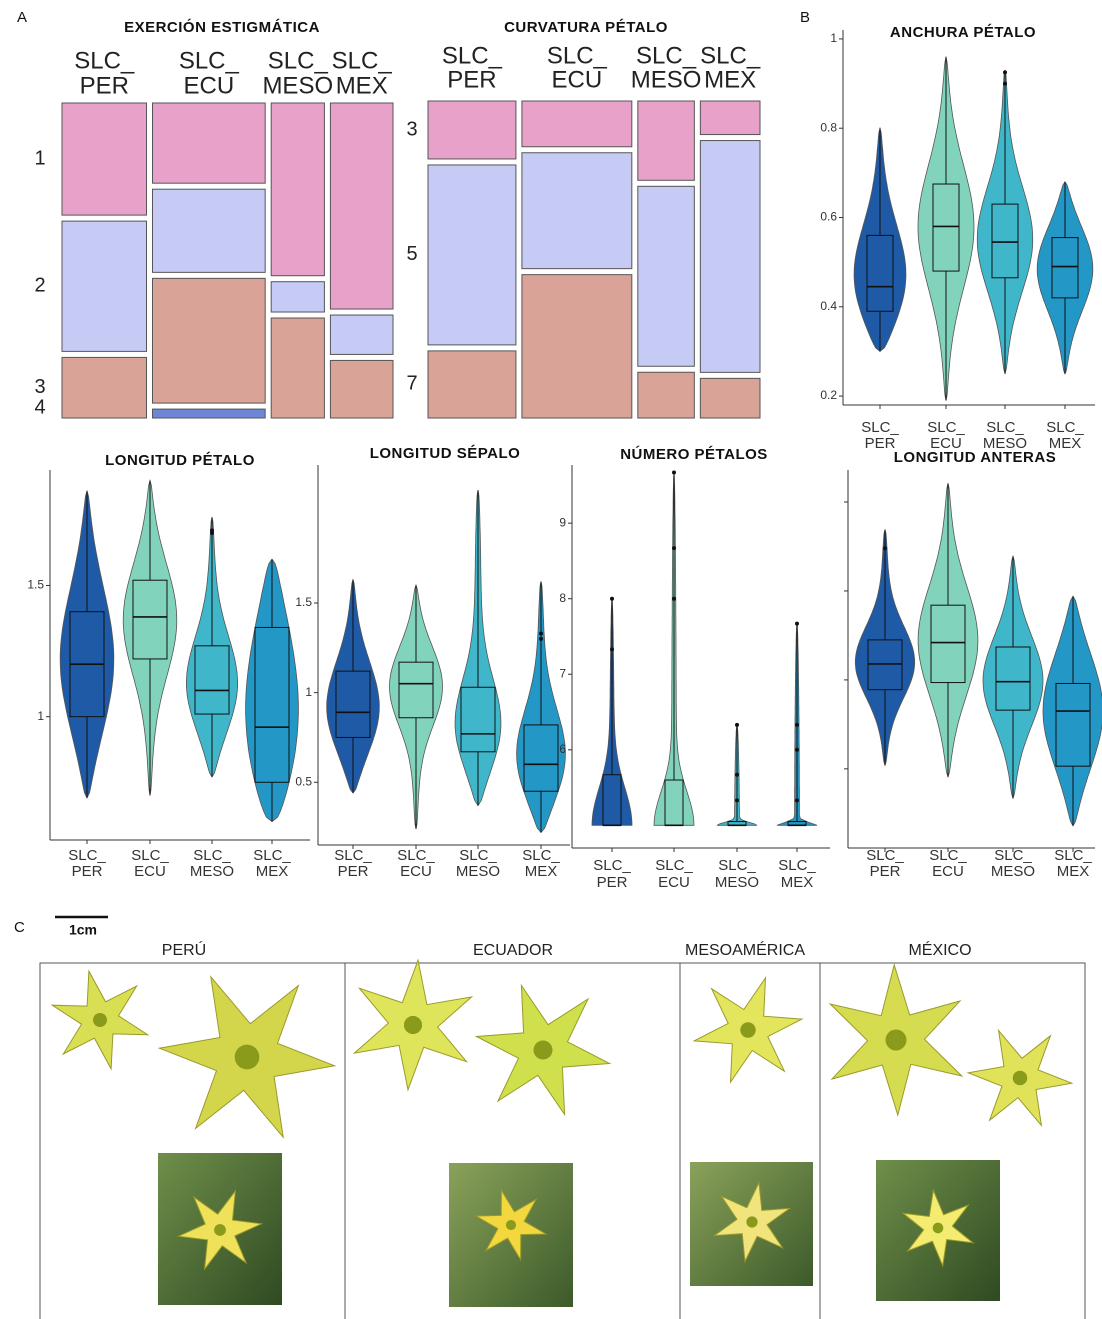  Describe the element at coordinates (828, 395) in the screenshot. I see `y-tick-label: 0.2` at that location.